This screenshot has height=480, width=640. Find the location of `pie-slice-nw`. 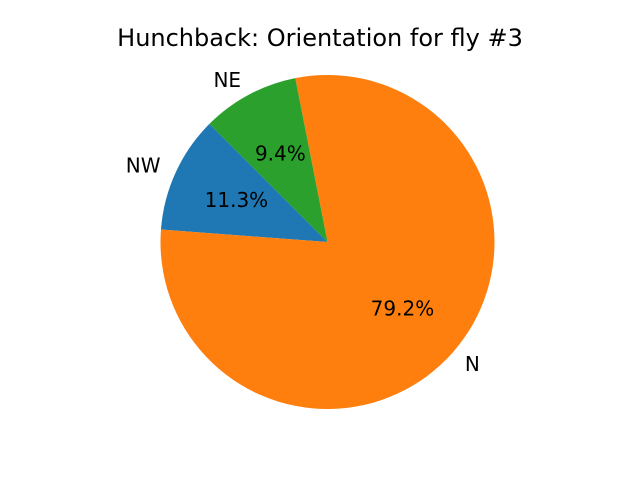

pie-slice-nw is located at coordinates (244, 182).